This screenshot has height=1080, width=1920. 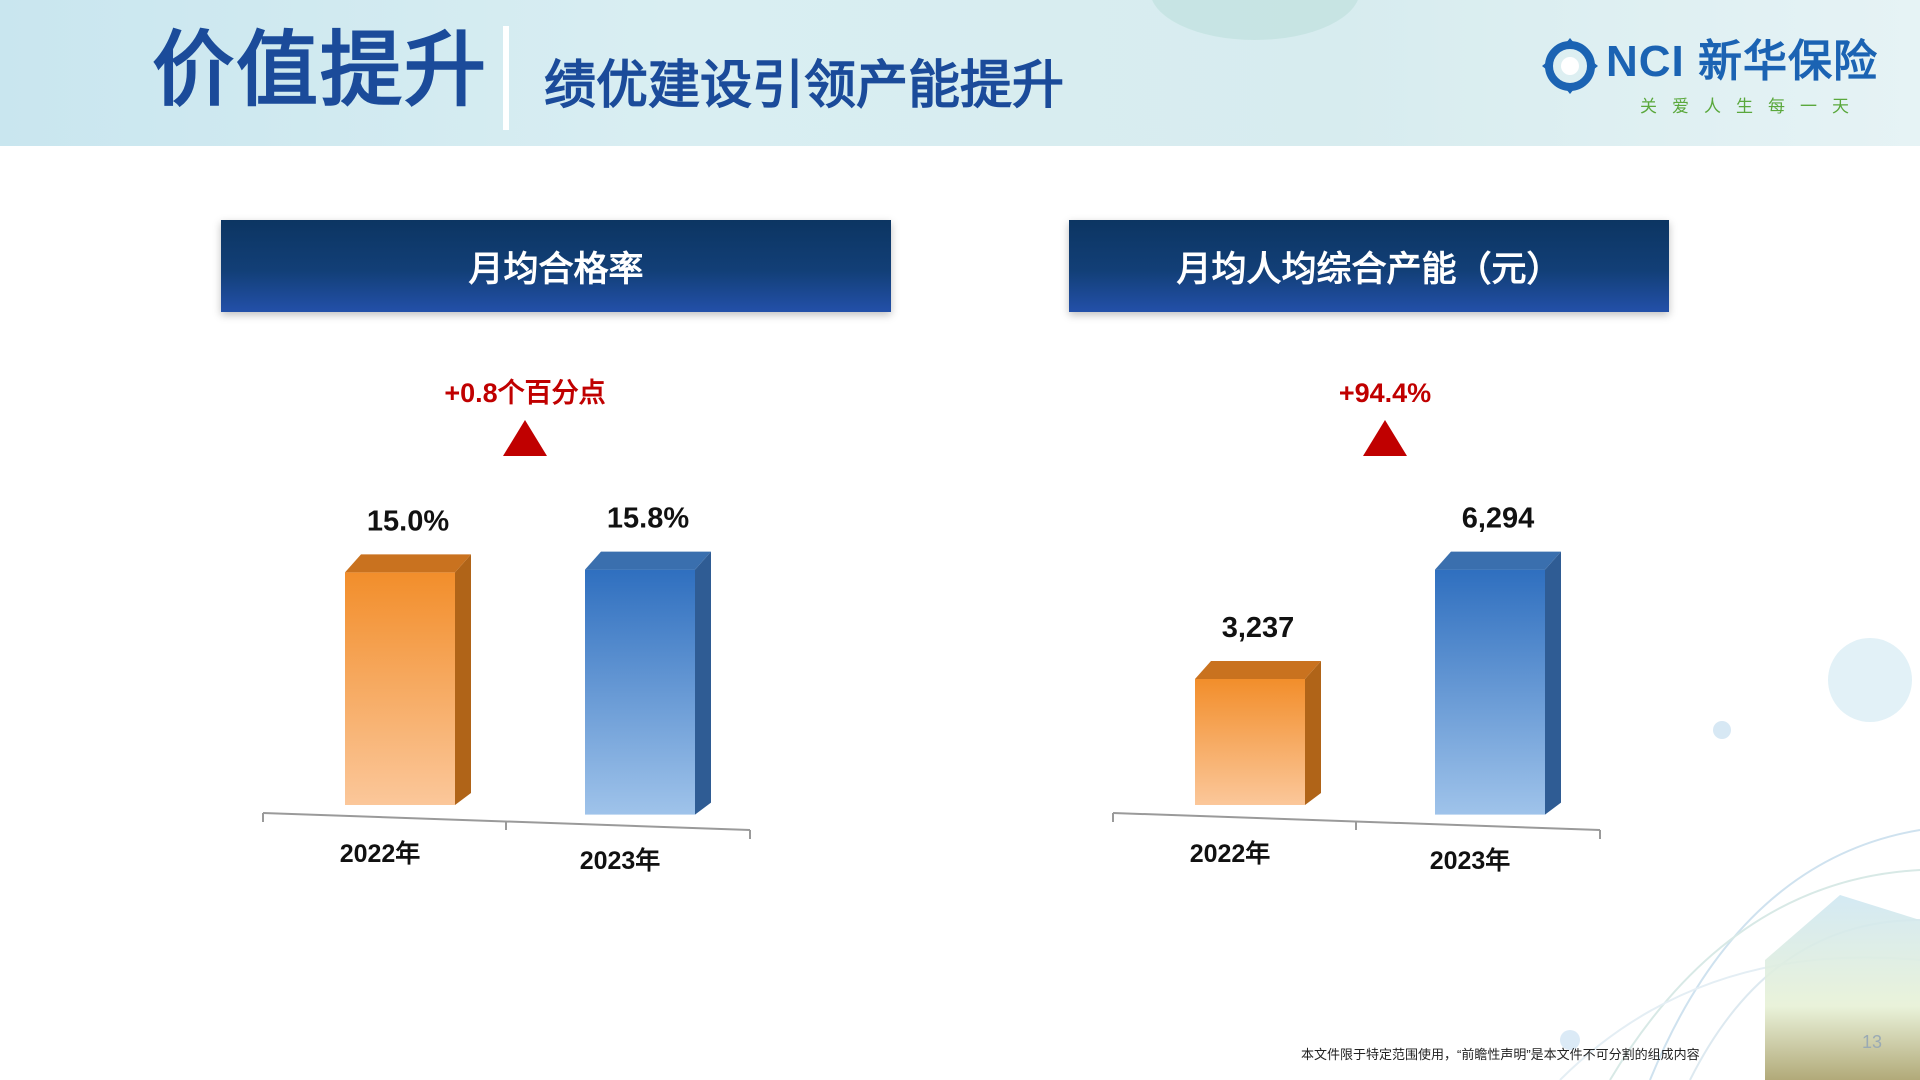 What do you see at coordinates (1369, 266) in the screenshot?
I see `panel-title-productivity: 月均人均综合产能（元）` at bounding box center [1369, 266].